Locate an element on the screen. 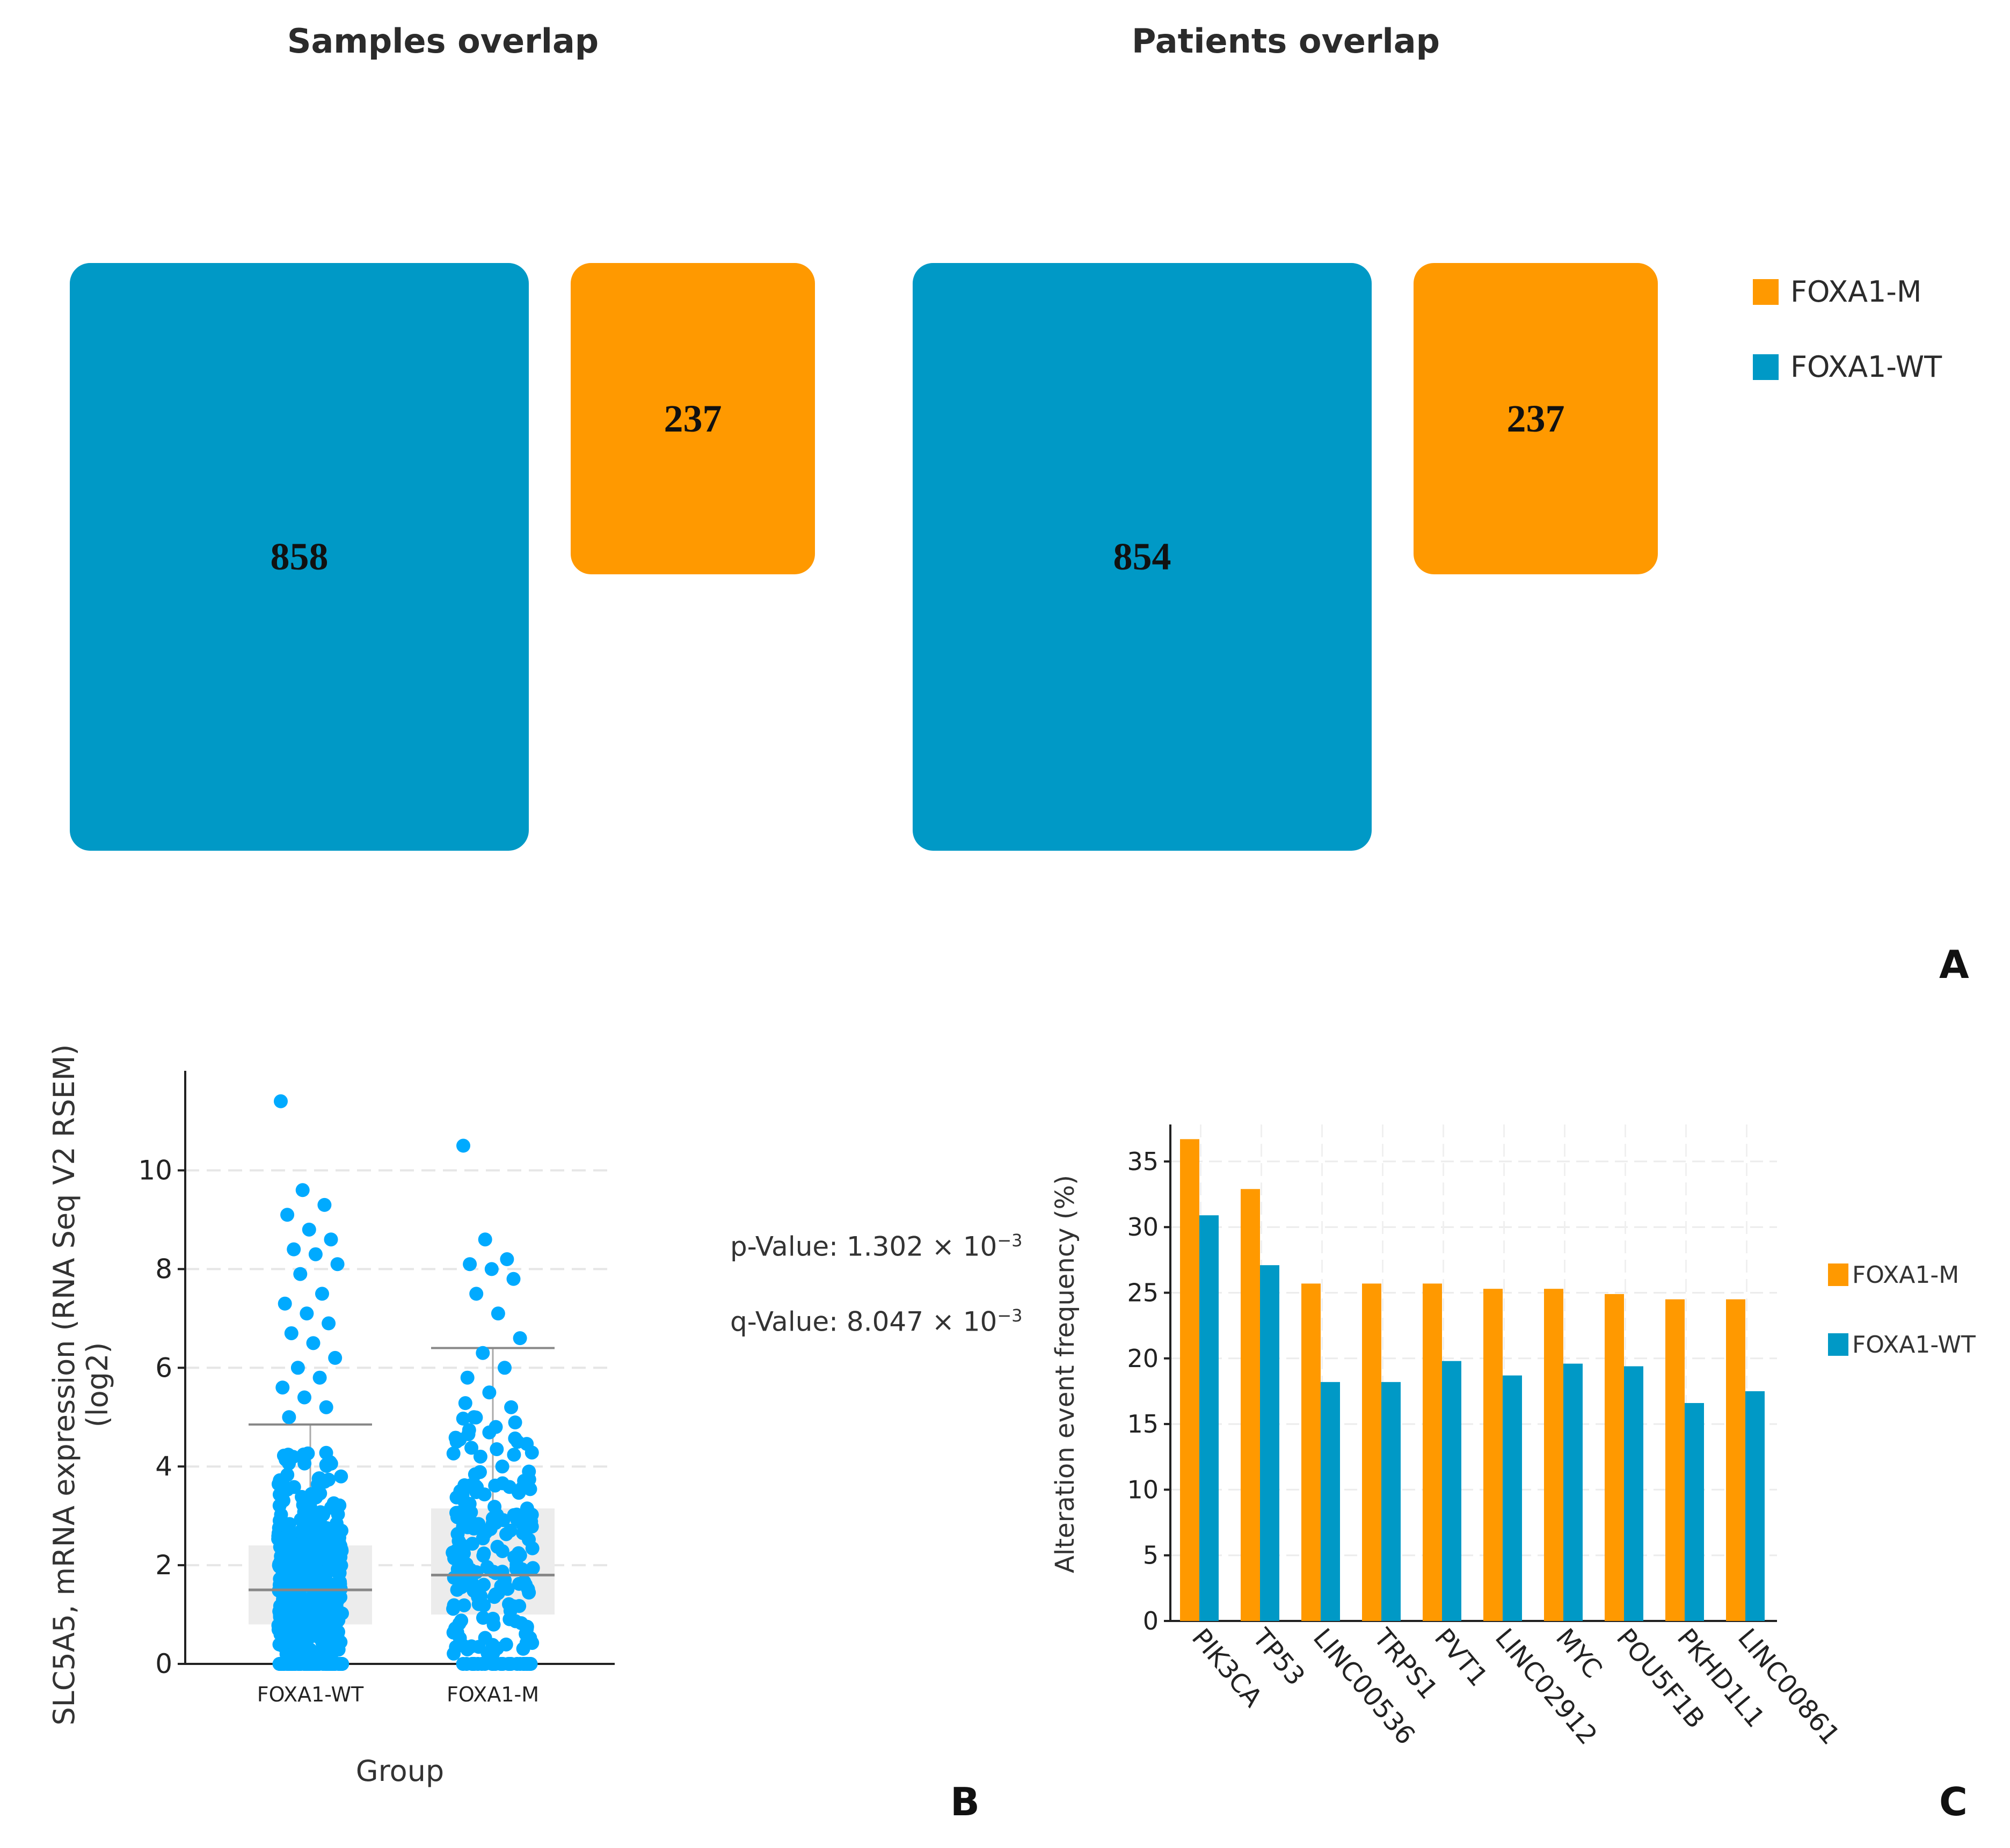  panel-label-b: B is located at coordinates (965, 1801).